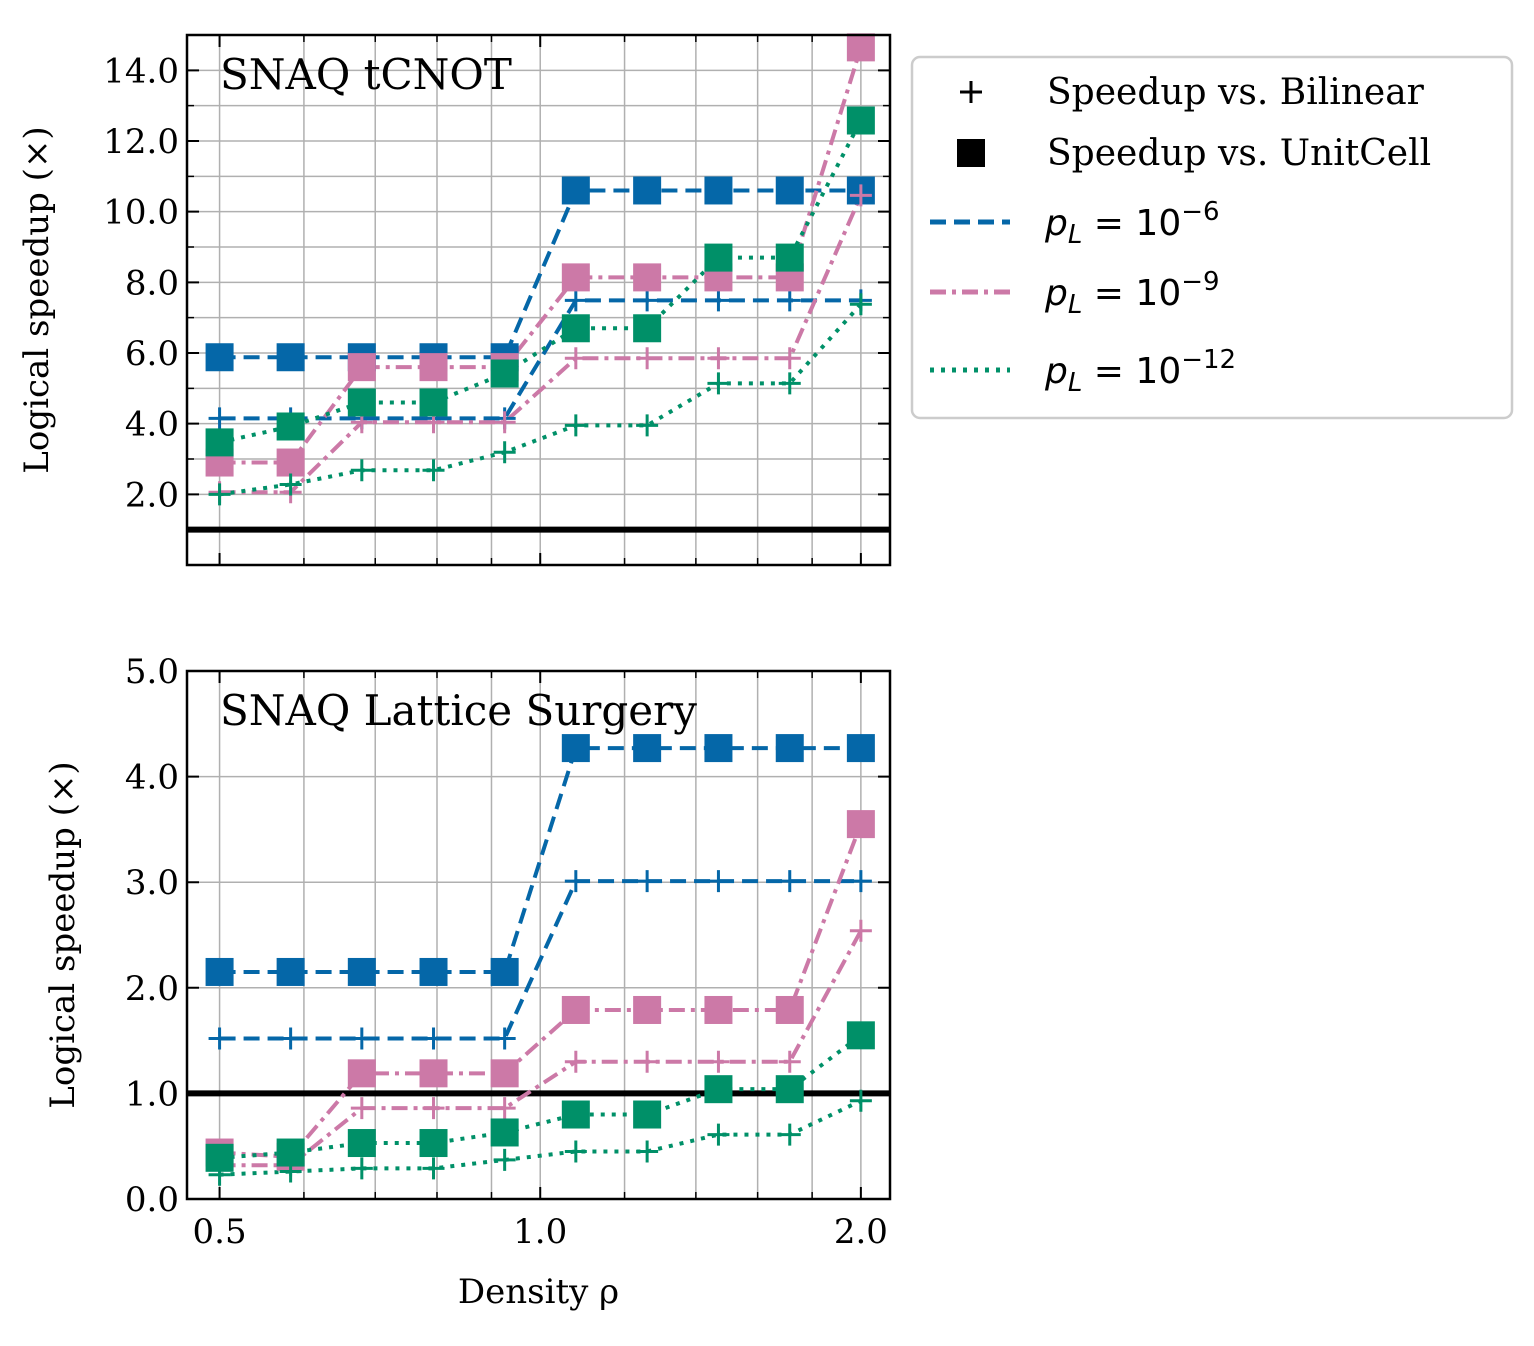 The width and height of the screenshot is (1534, 1346). I want to click on y-tick-label: 10.0, so click(141, 213).